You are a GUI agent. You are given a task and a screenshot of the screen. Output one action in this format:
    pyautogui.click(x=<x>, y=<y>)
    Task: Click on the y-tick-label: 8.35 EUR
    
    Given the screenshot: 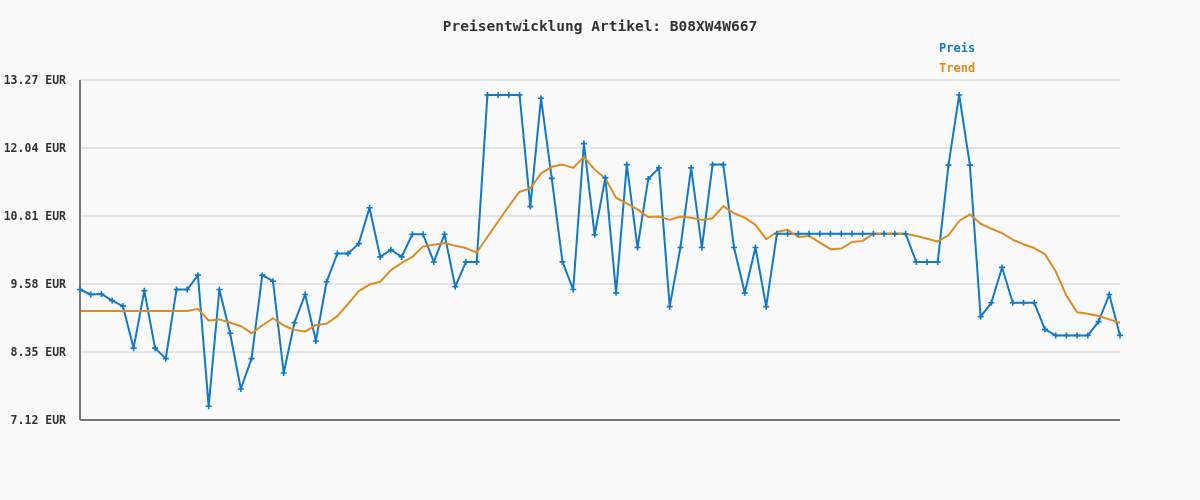 What is the action you would take?
    pyautogui.click(x=38, y=352)
    